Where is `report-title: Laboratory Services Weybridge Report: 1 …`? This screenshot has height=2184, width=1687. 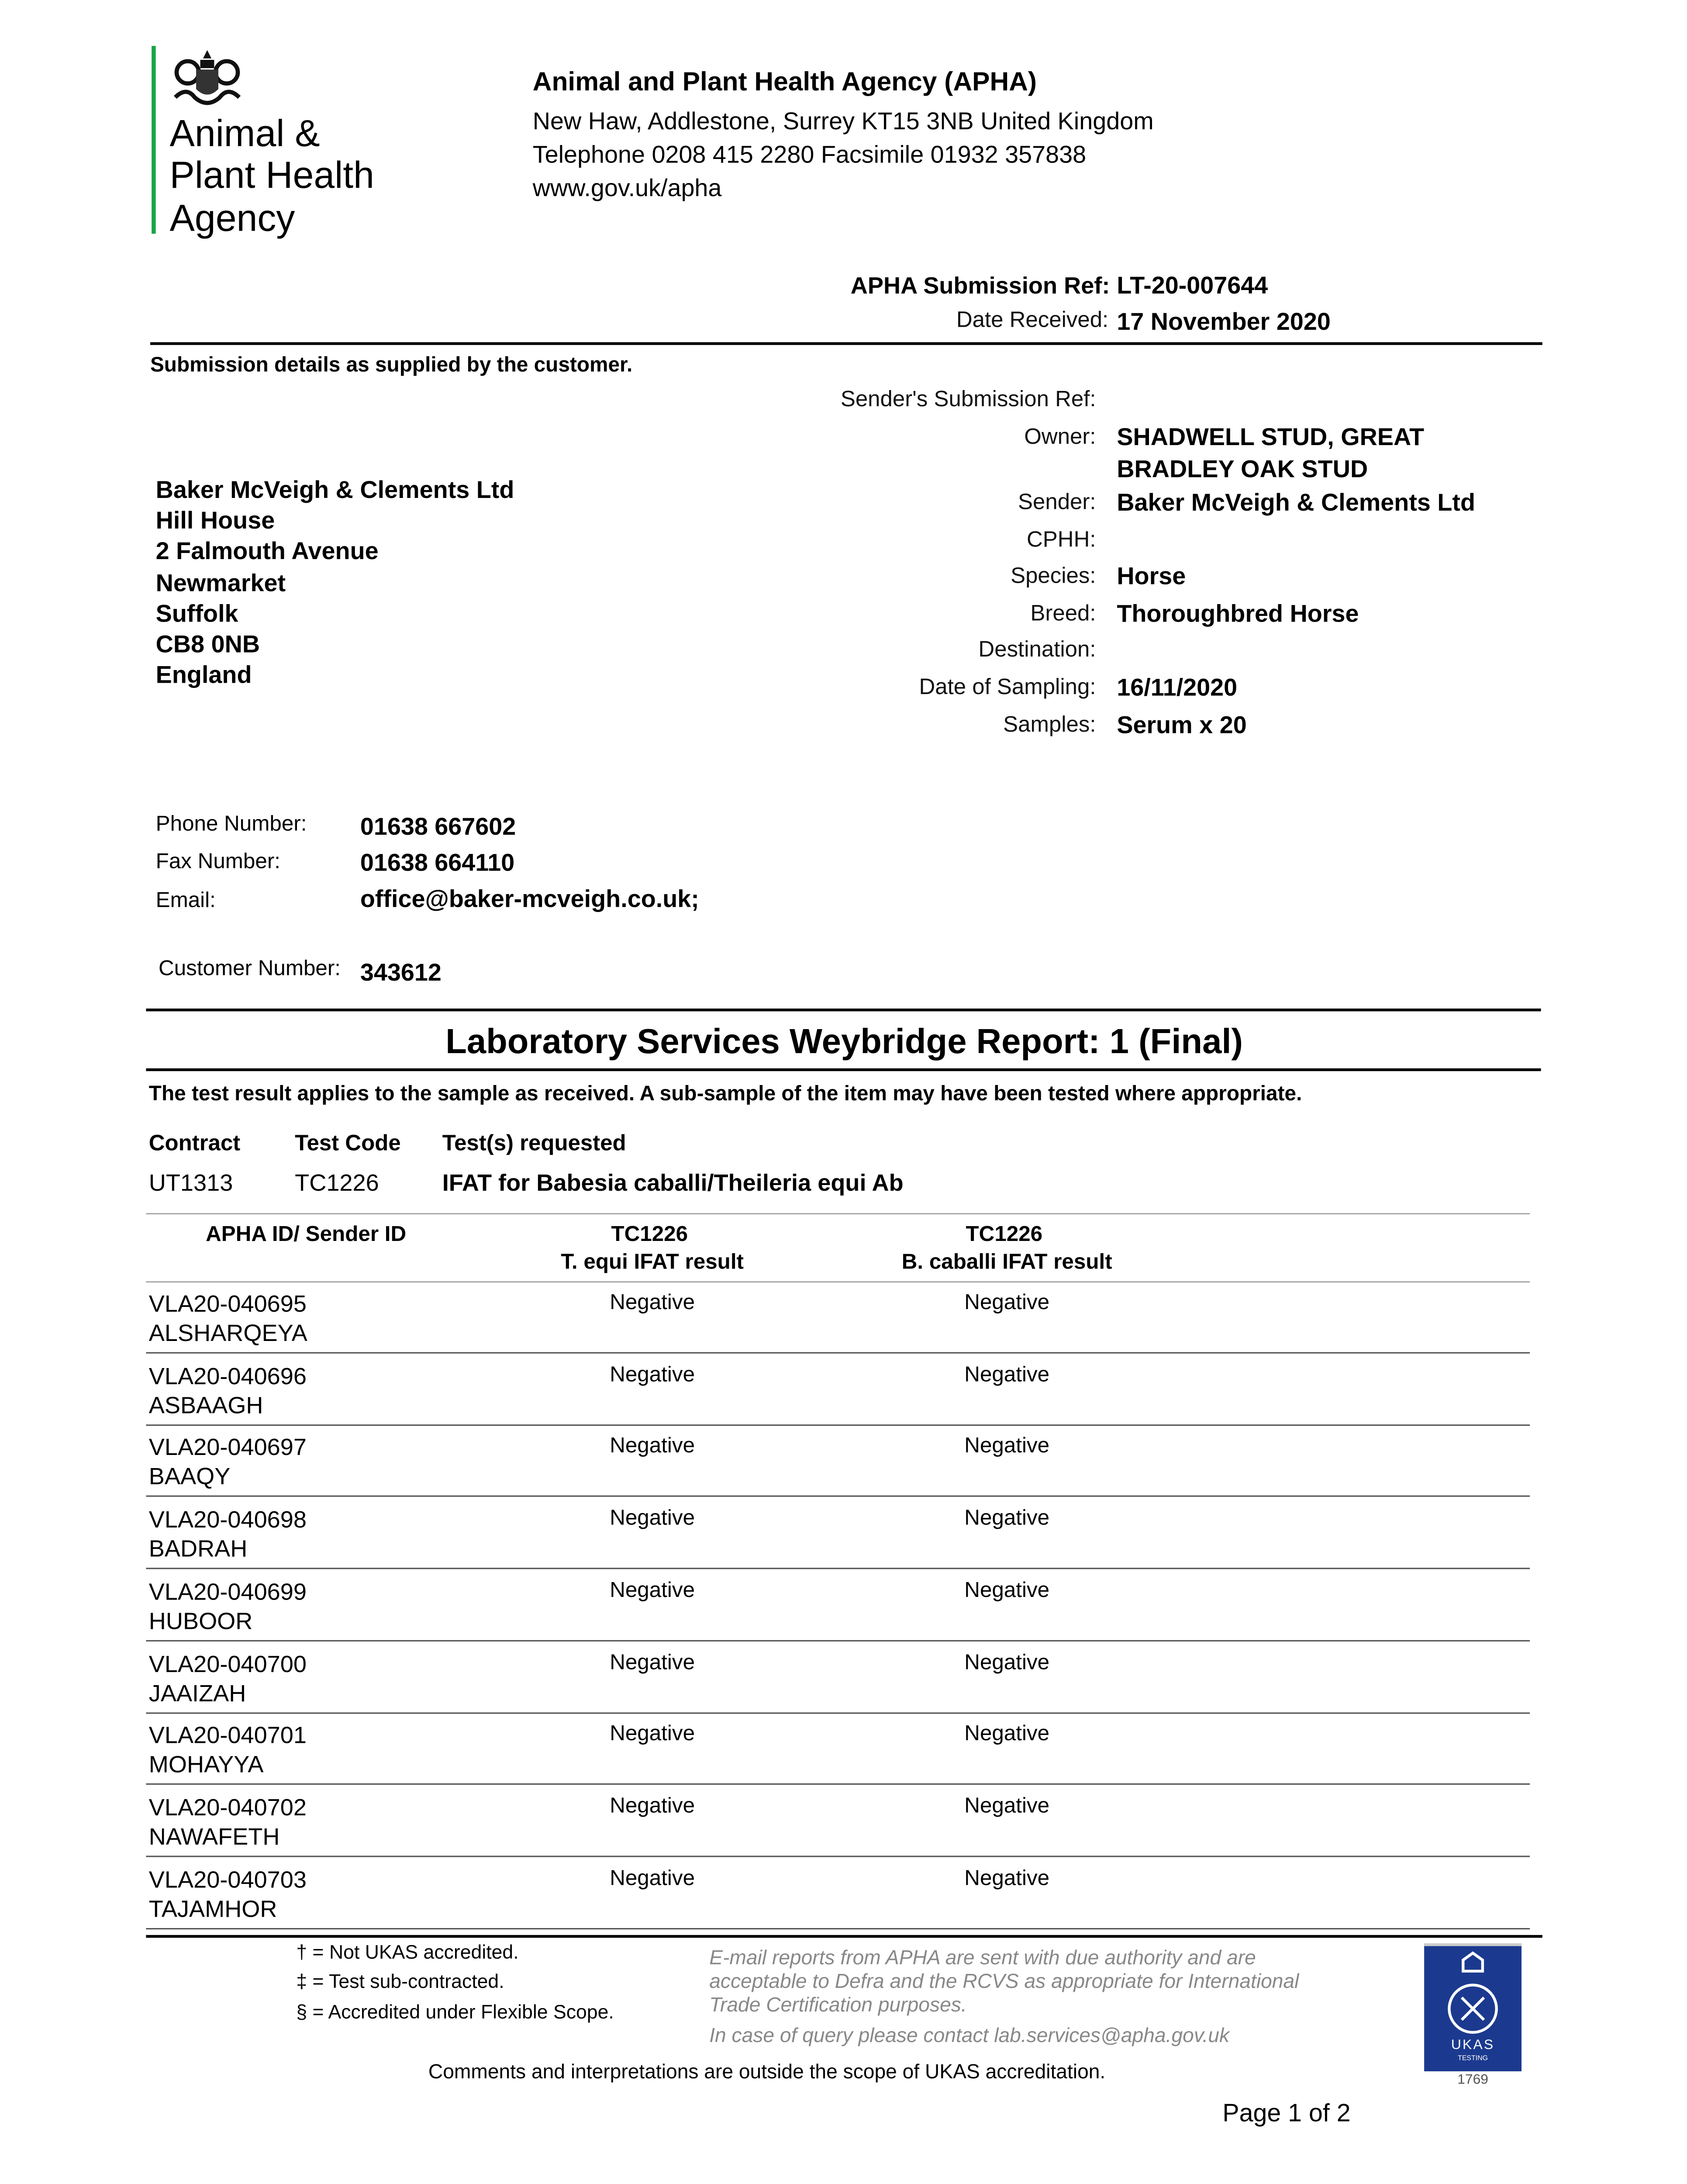
report-title: Laboratory Services Weybridge Report: 1 … is located at coordinates (844, 1041).